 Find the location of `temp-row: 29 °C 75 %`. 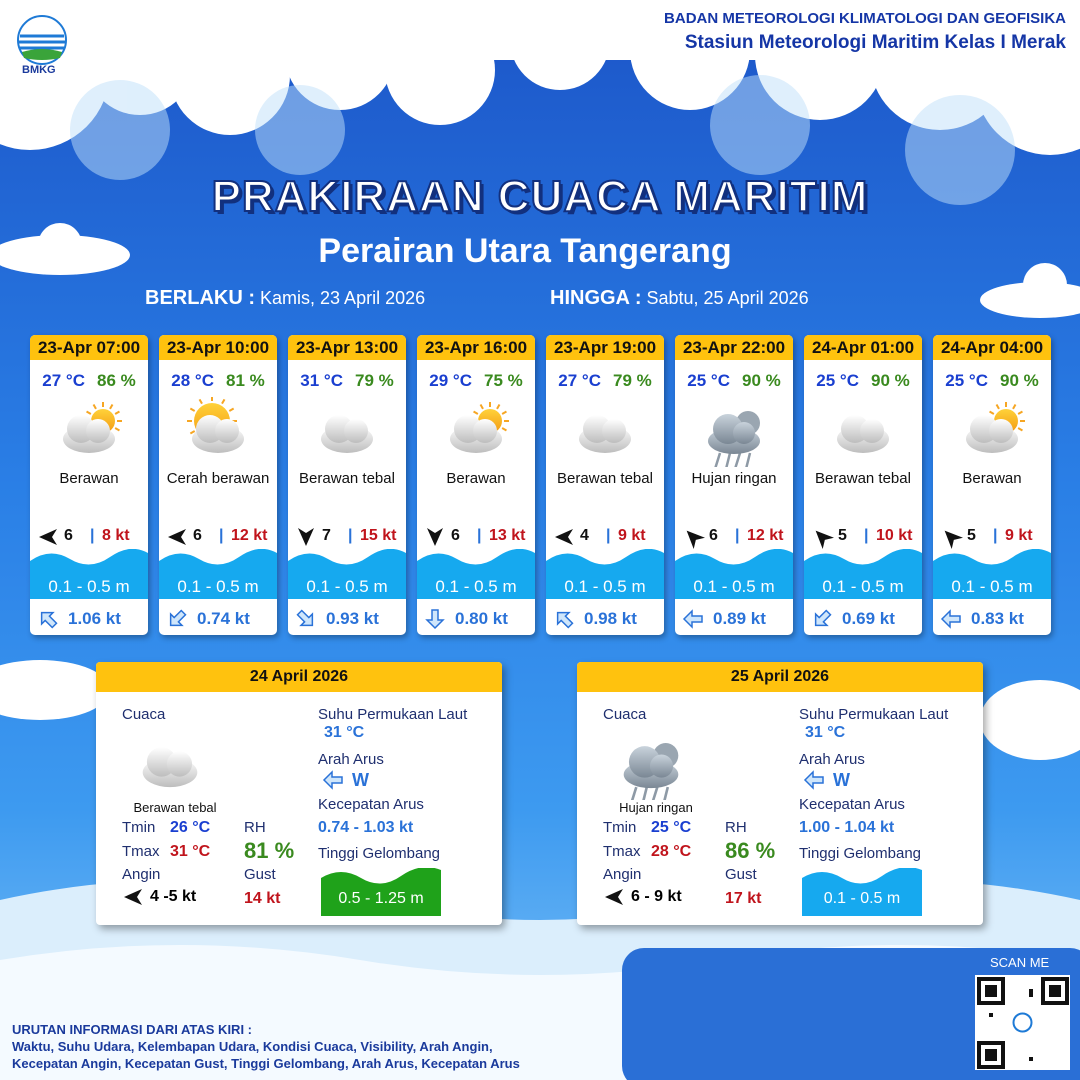

temp-row: 29 °C 75 % is located at coordinates (476, 381).